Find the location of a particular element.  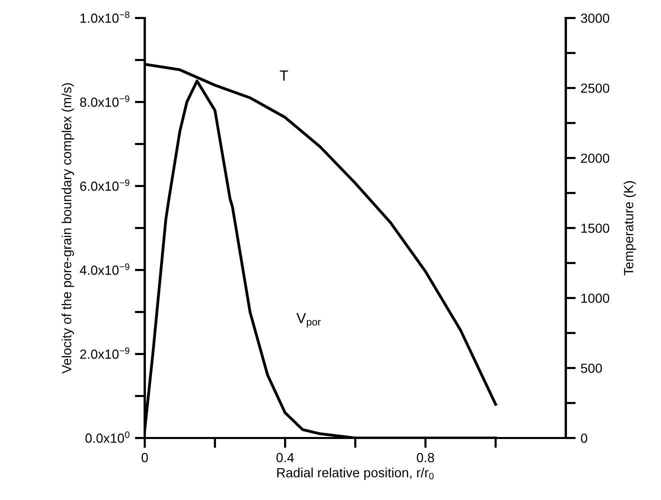

y2-tick-label: 2000 is located at coordinates (595, 158).